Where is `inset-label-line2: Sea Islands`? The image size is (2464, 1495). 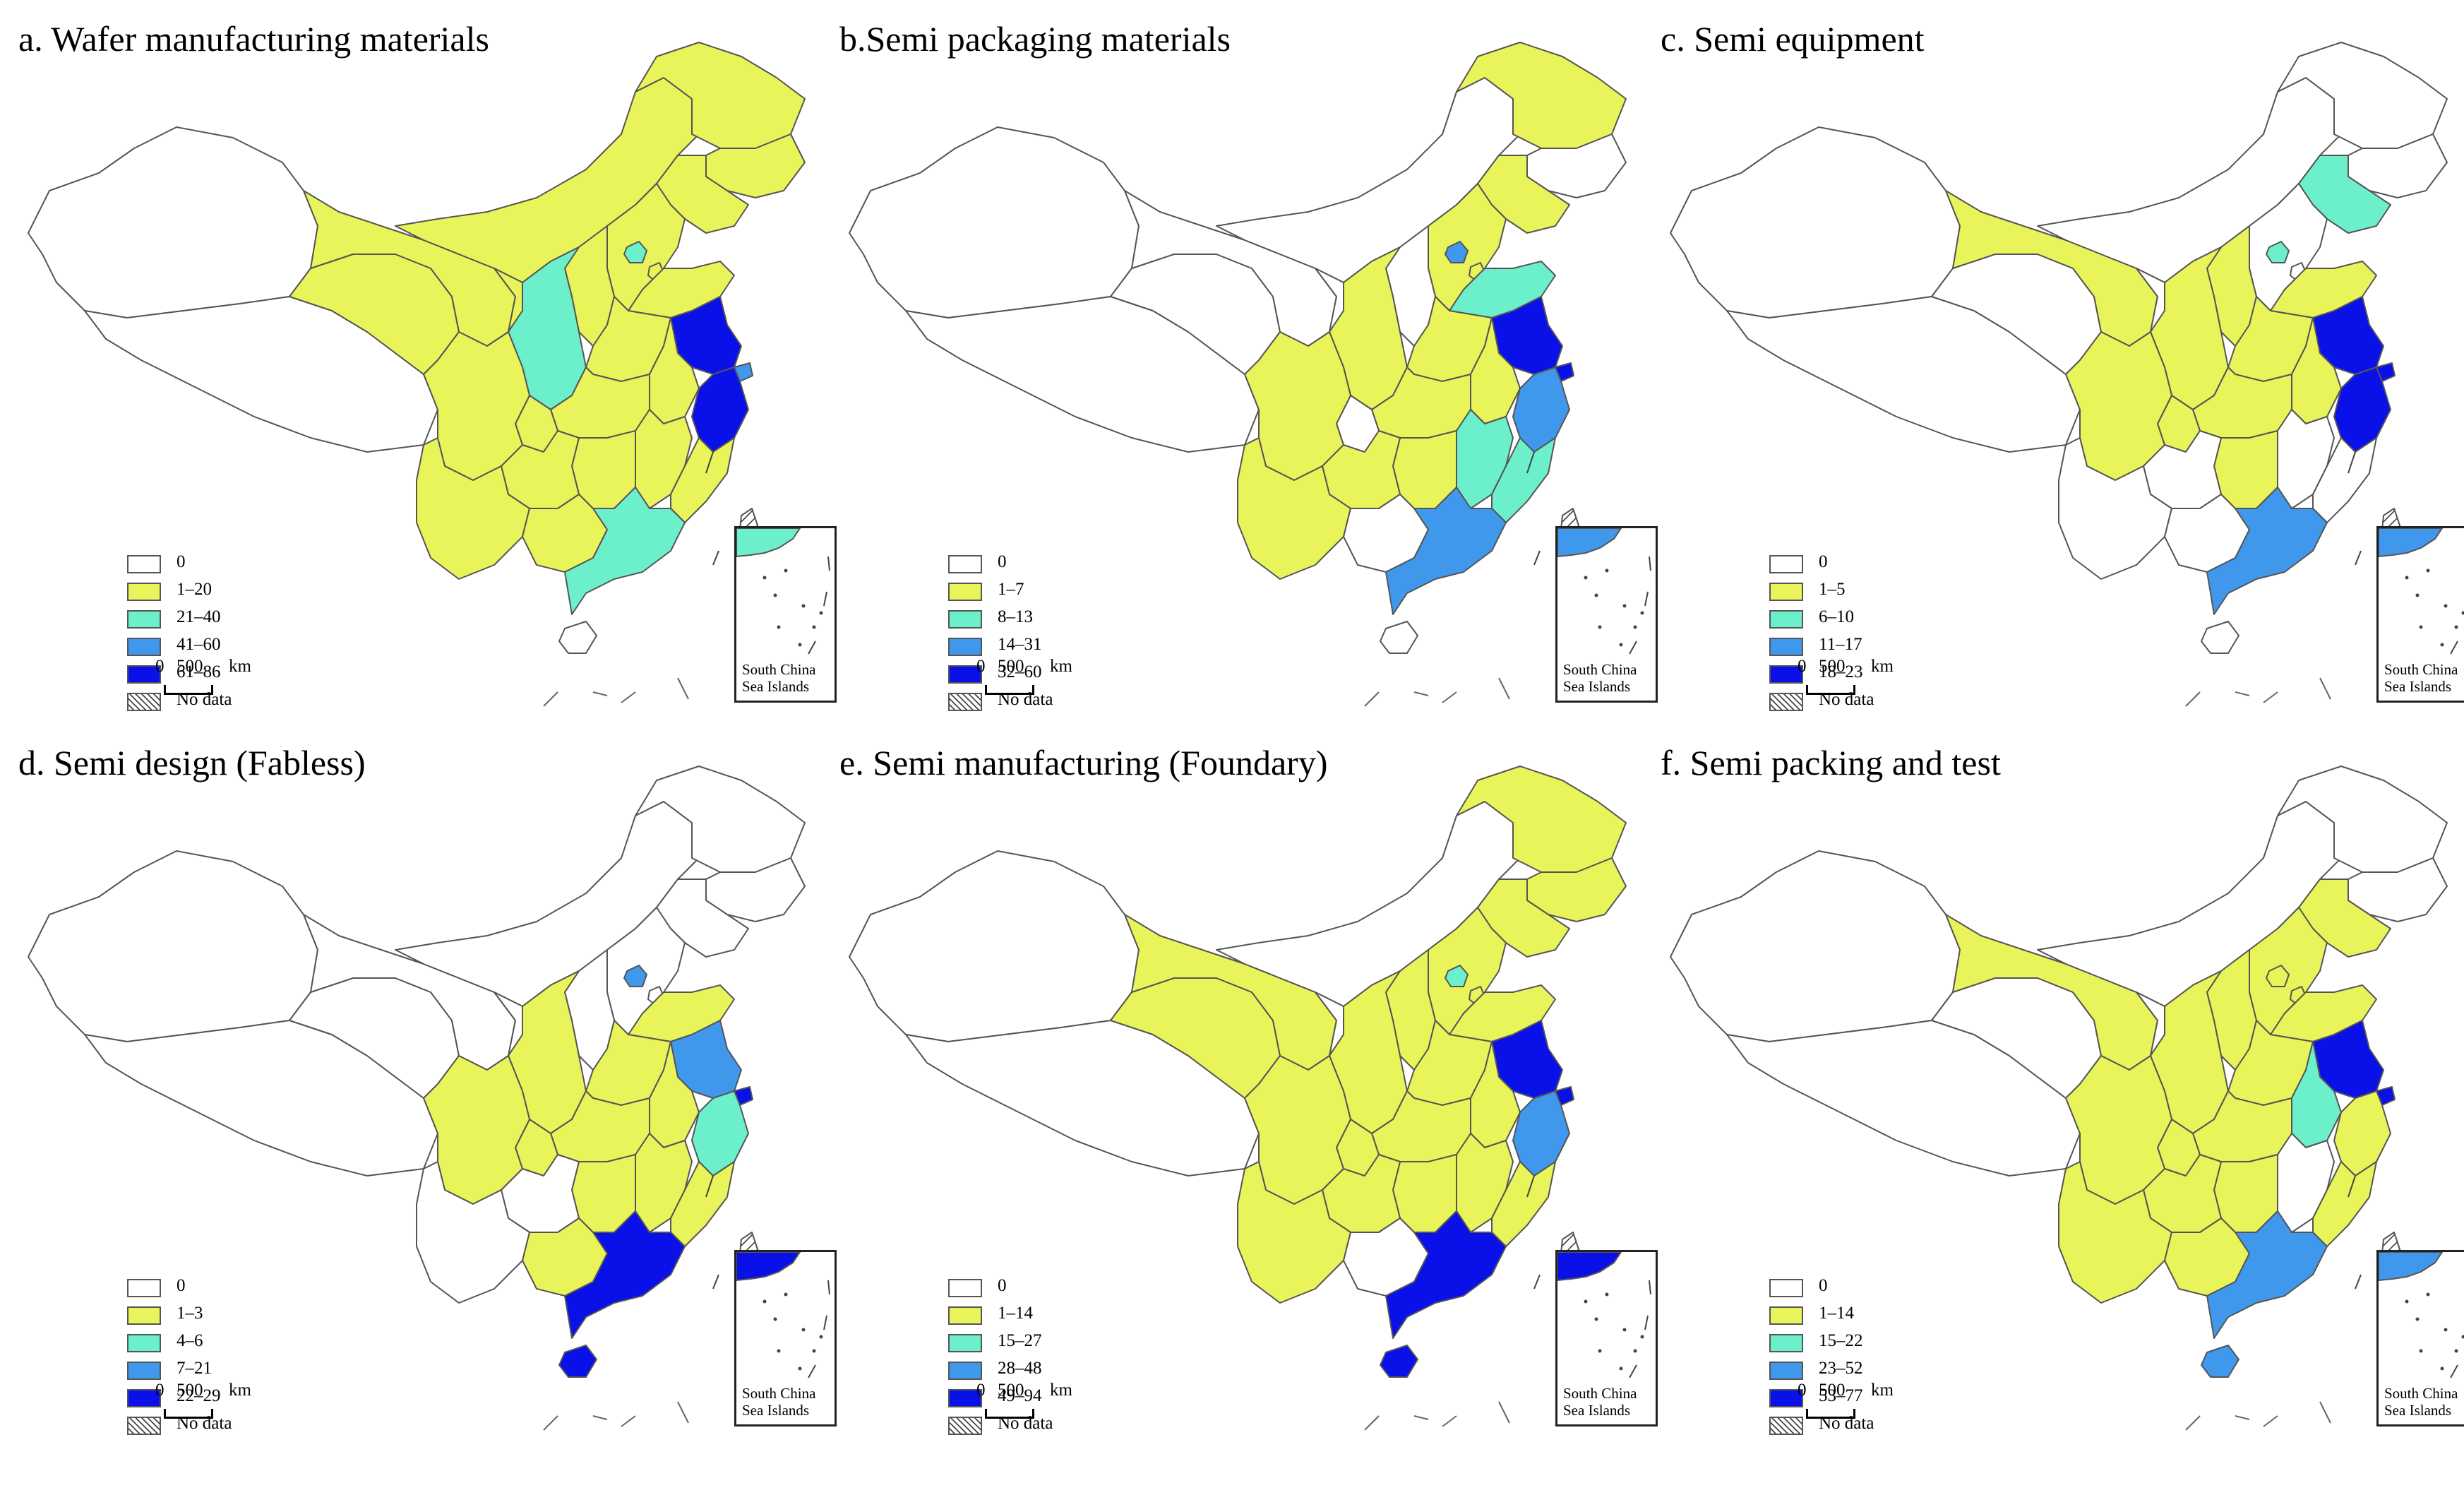 inset-label-line2: Sea Islands is located at coordinates (2418, 686).